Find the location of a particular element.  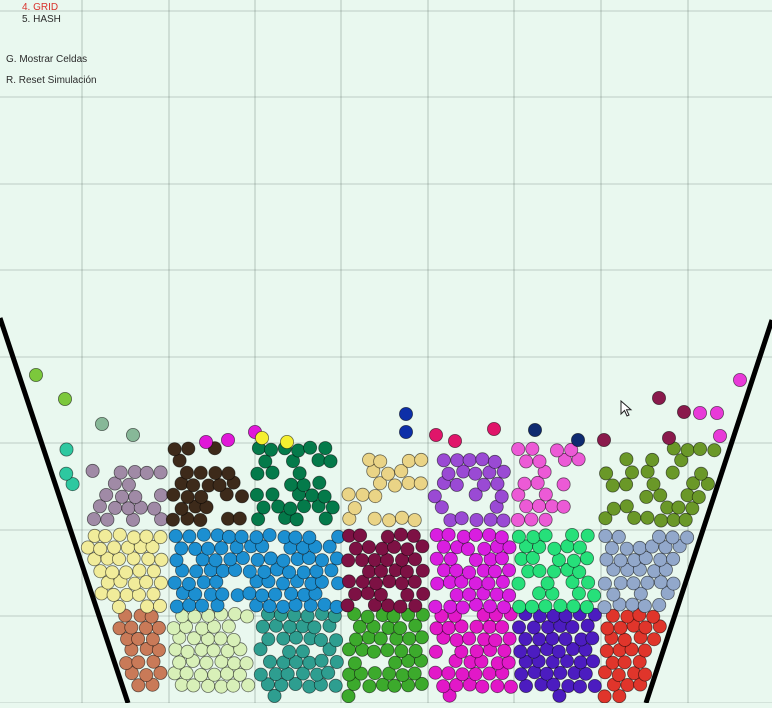

menu-show-cells: G. Mostrar Celdas is located at coordinates (47, 59).